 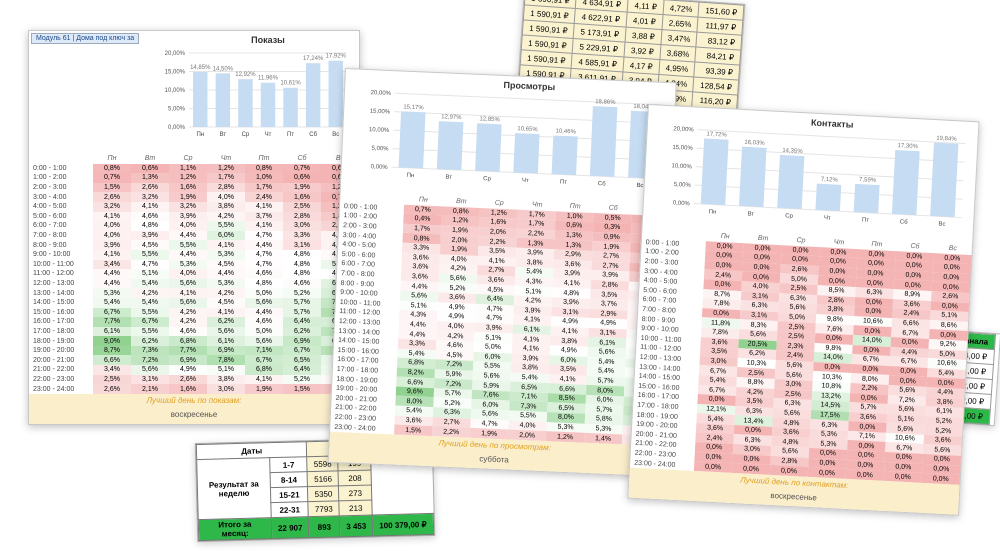 I want to click on heat-cell: 7,1%, so click(x=264, y=350).